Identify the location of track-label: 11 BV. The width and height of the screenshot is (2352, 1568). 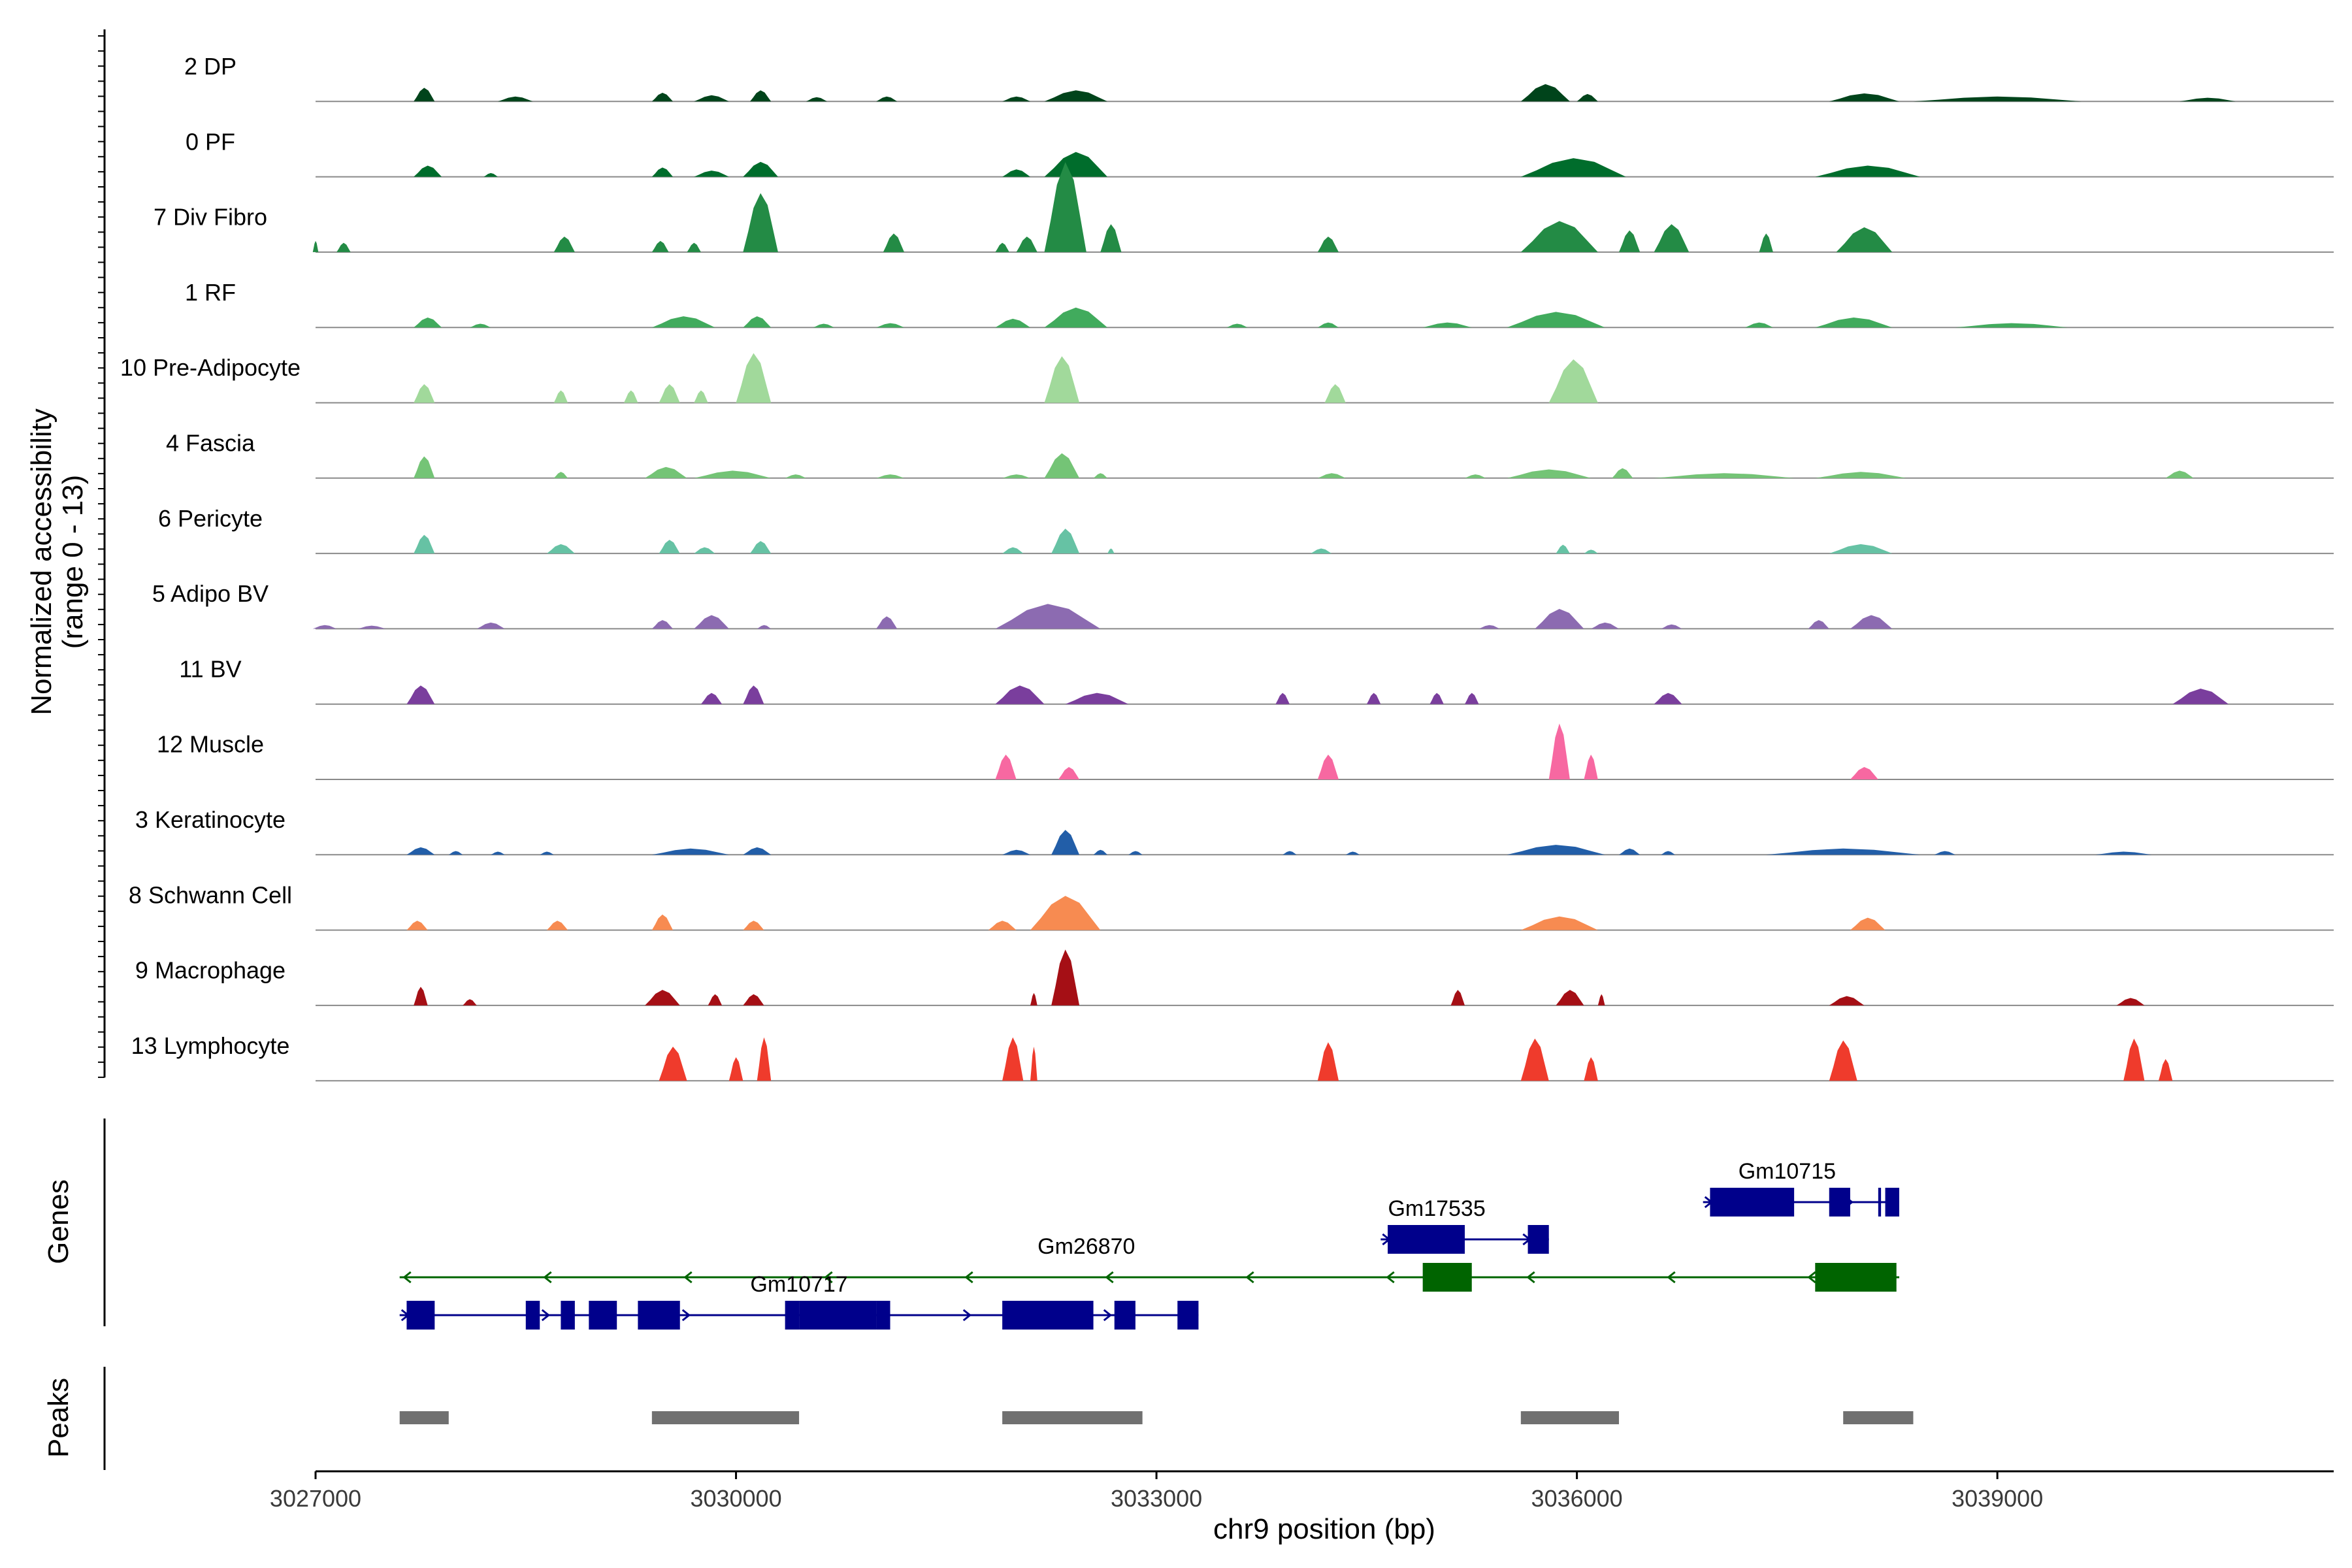
(210, 668).